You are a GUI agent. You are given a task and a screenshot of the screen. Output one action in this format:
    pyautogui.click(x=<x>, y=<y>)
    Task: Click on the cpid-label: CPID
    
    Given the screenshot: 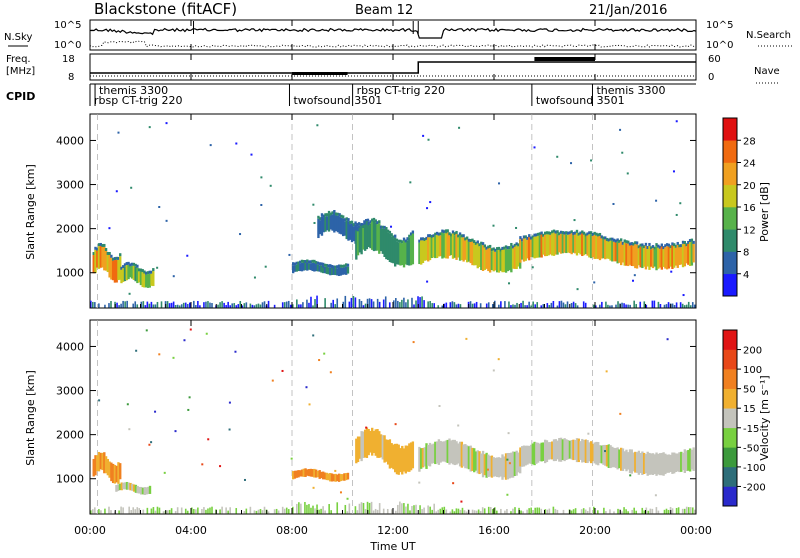 What is the action you would take?
    pyautogui.click(x=20, y=96)
    